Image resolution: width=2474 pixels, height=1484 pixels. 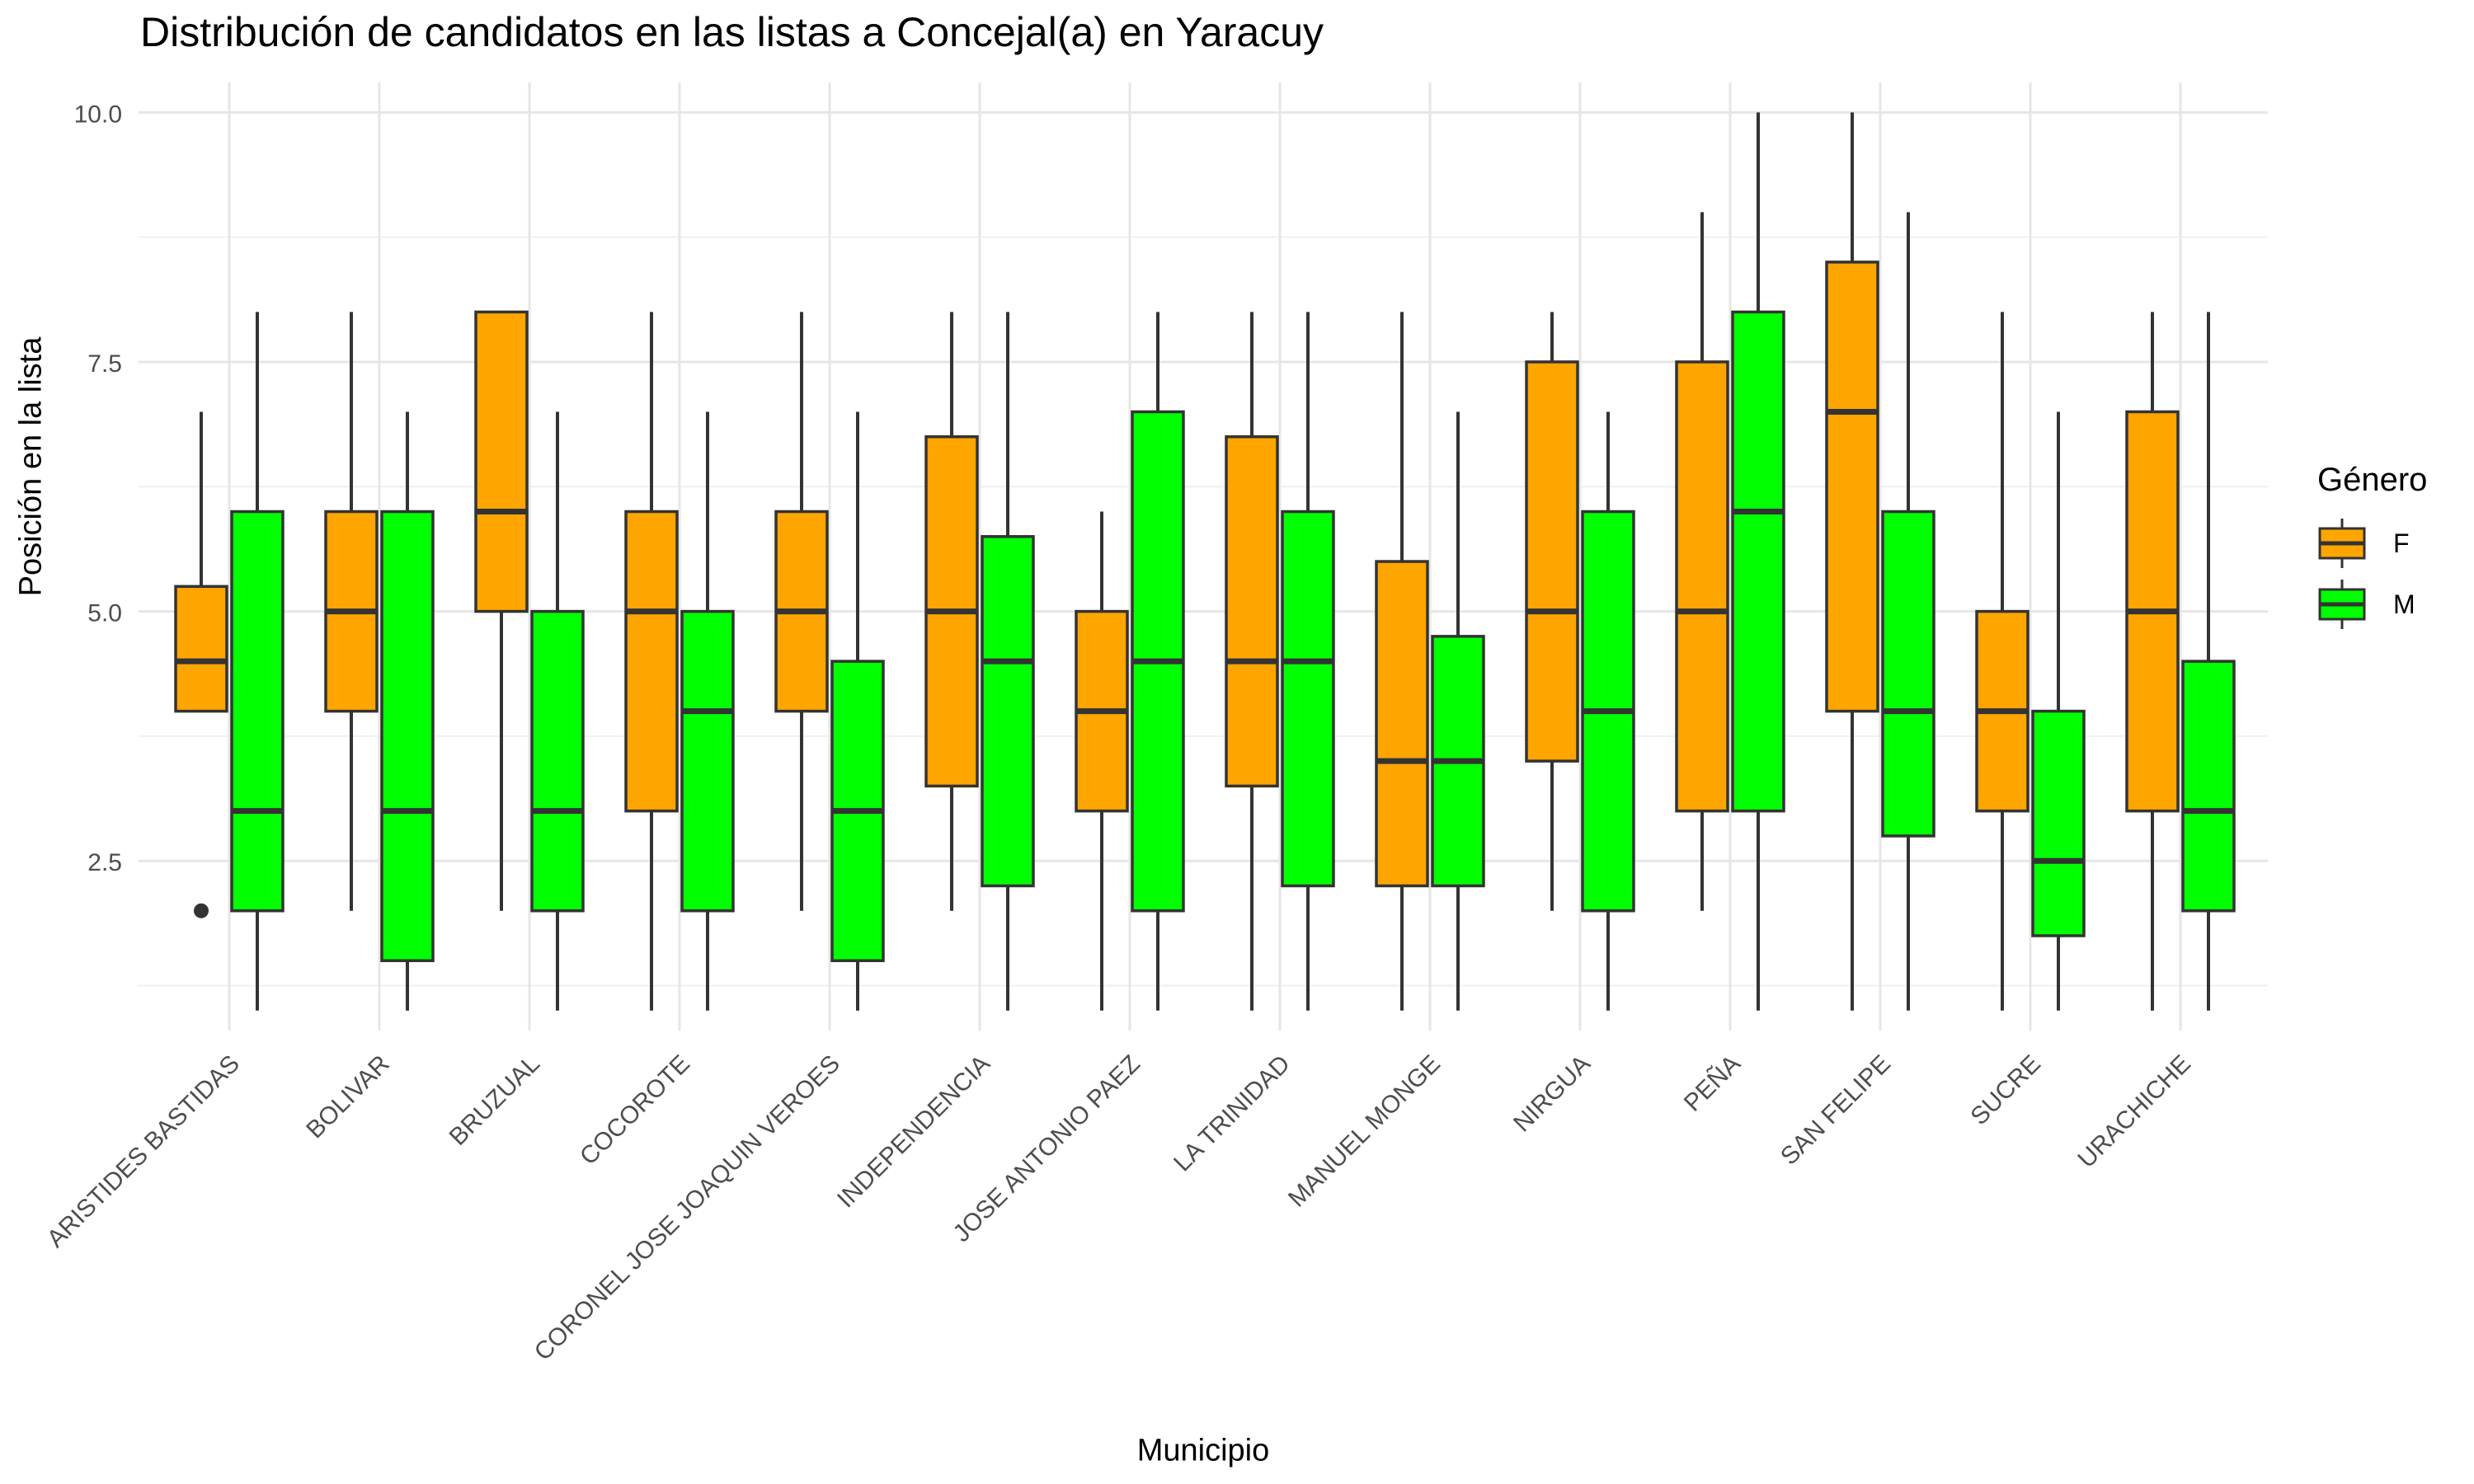 What do you see at coordinates (2342, 543) in the screenshot?
I see `legend-key-f` at bounding box center [2342, 543].